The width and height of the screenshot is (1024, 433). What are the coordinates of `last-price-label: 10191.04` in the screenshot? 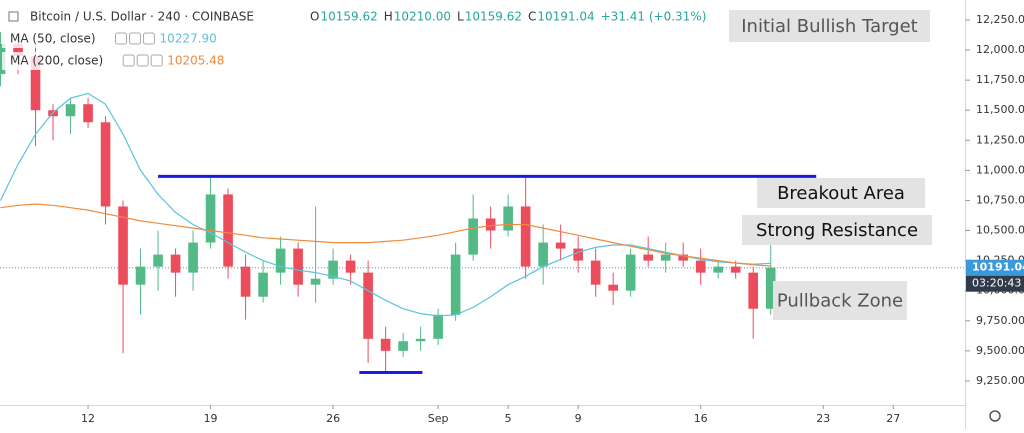 It's located at (998, 267).